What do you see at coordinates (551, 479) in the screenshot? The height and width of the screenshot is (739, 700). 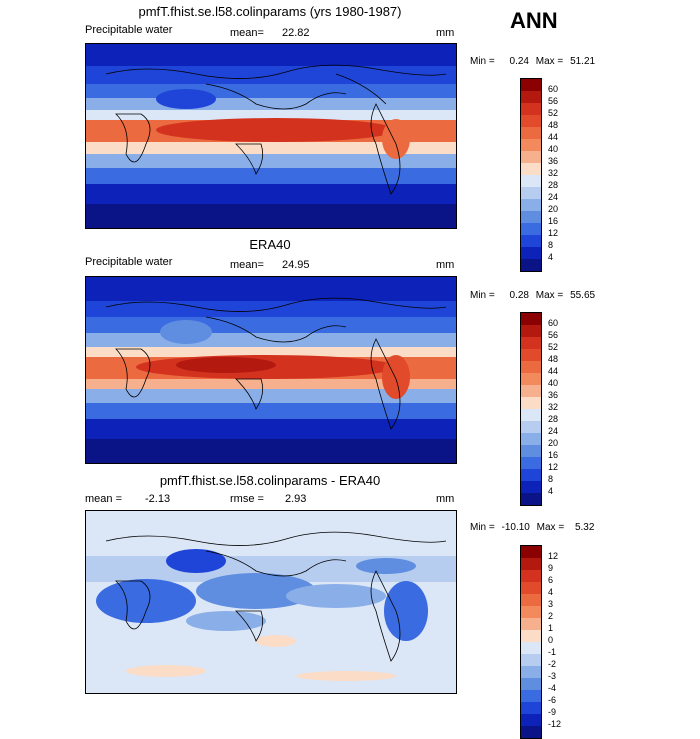 I see `colorbar-tick-label: 8` at bounding box center [551, 479].